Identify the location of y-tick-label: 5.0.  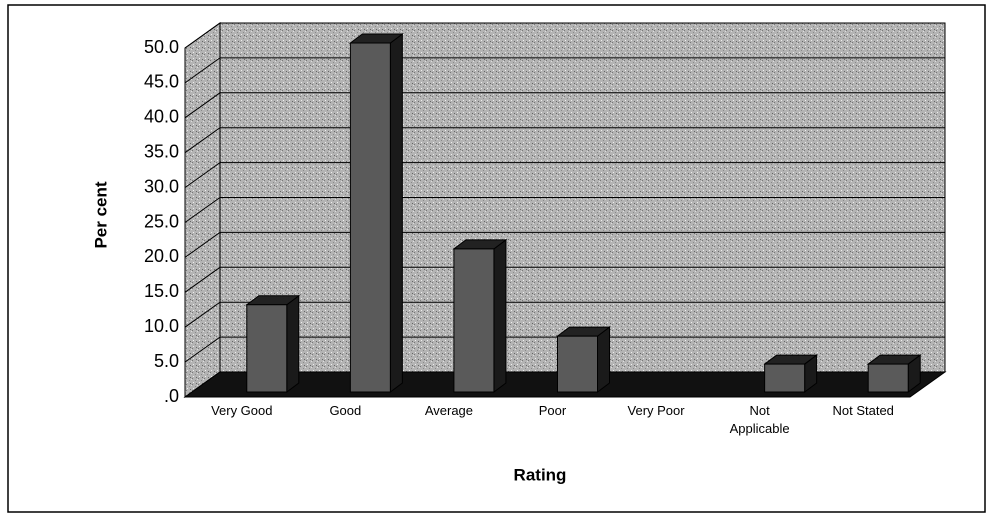
(166, 361).